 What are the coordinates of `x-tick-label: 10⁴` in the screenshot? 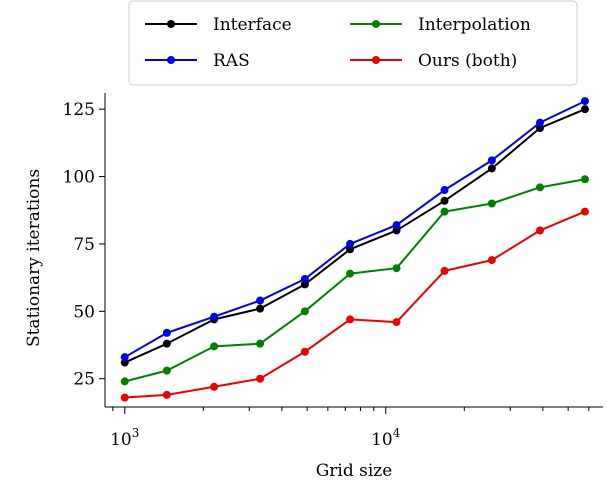 It's located at (386, 438).